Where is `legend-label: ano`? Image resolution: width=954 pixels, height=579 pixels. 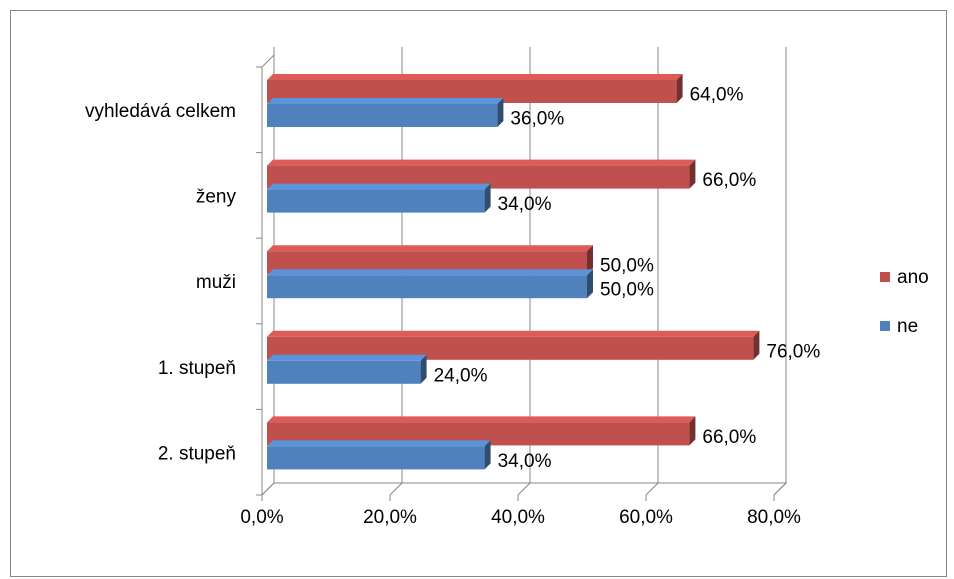 legend-label: ano is located at coordinates (913, 277).